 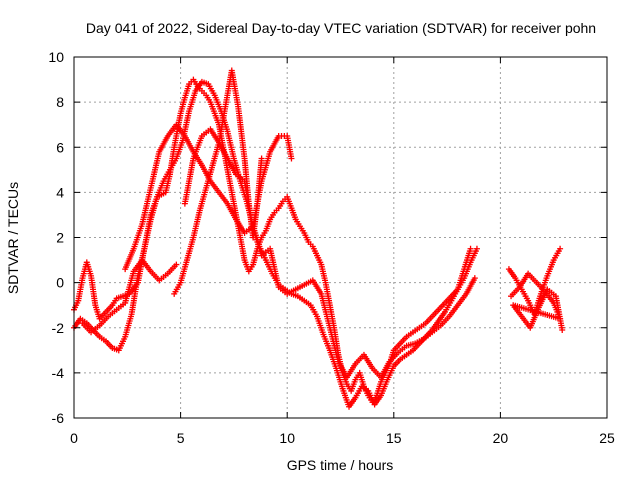 What do you see at coordinates (74, 438) in the screenshot?
I see `x-tick-label: 0` at bounding box center [74, 438].